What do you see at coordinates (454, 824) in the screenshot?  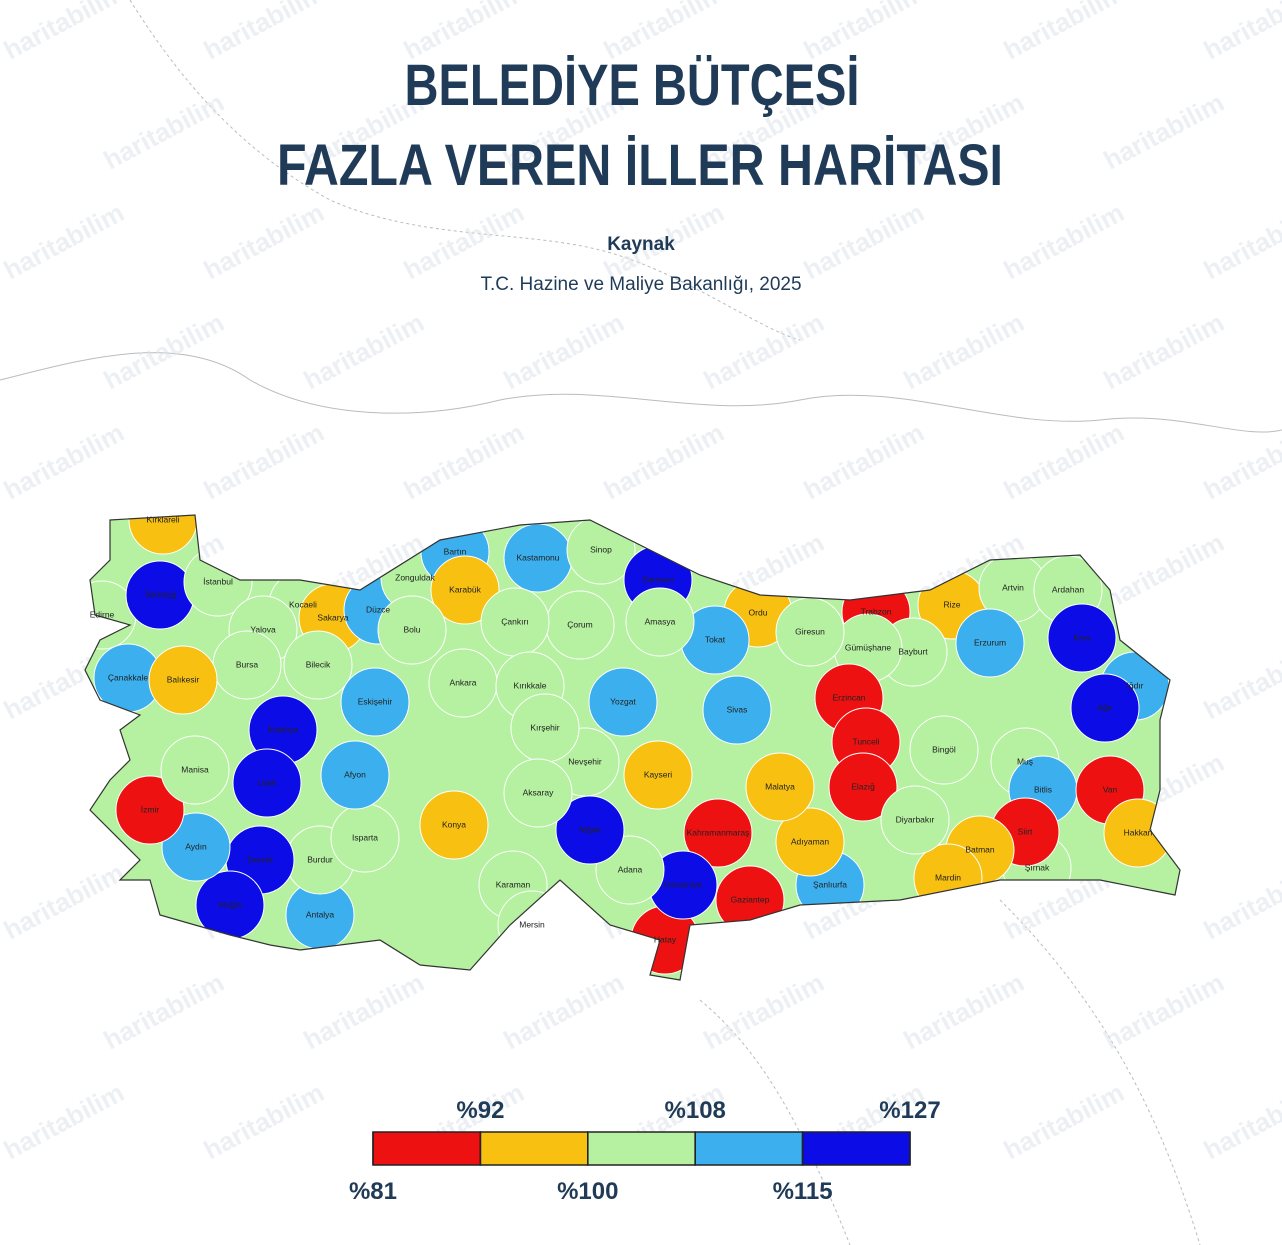 I see `province-label: Konya` at bounding box center [454, 824].